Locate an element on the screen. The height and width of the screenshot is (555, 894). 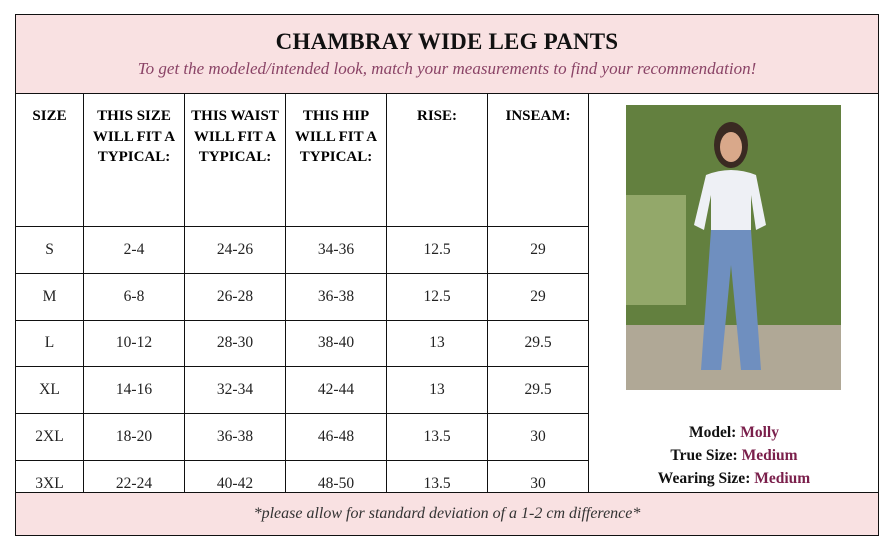
table-cell: 13.5 is located at coordinates (437, 437).